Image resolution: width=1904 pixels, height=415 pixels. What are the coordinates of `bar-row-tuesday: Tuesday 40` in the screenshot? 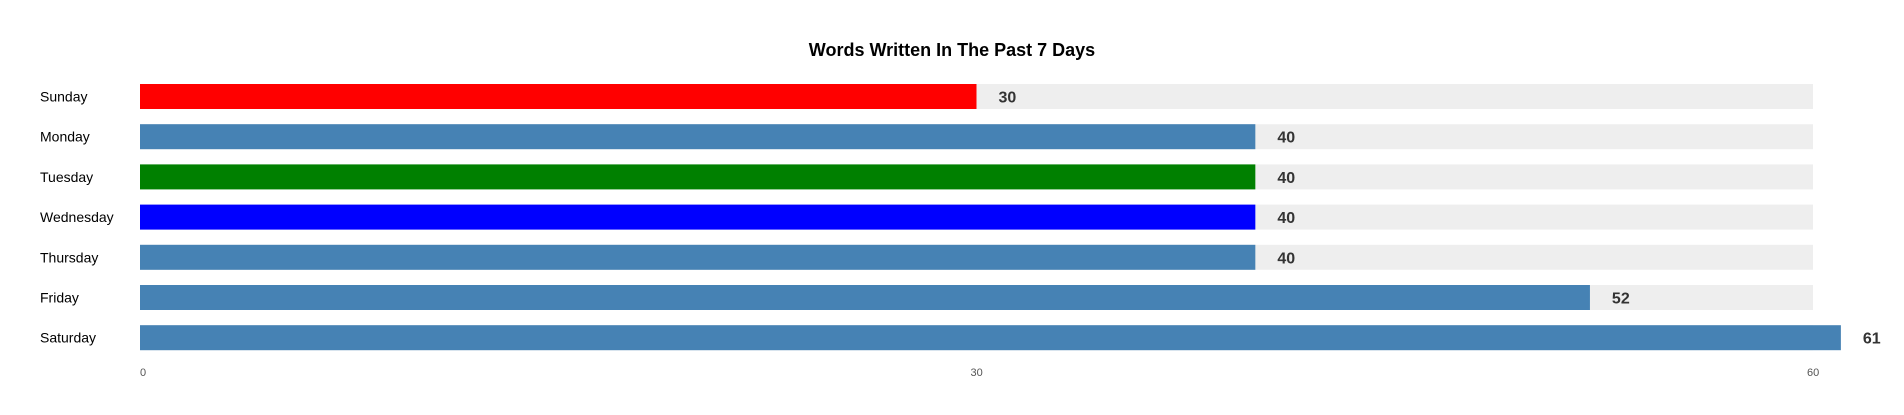 It's located at (926, 177).